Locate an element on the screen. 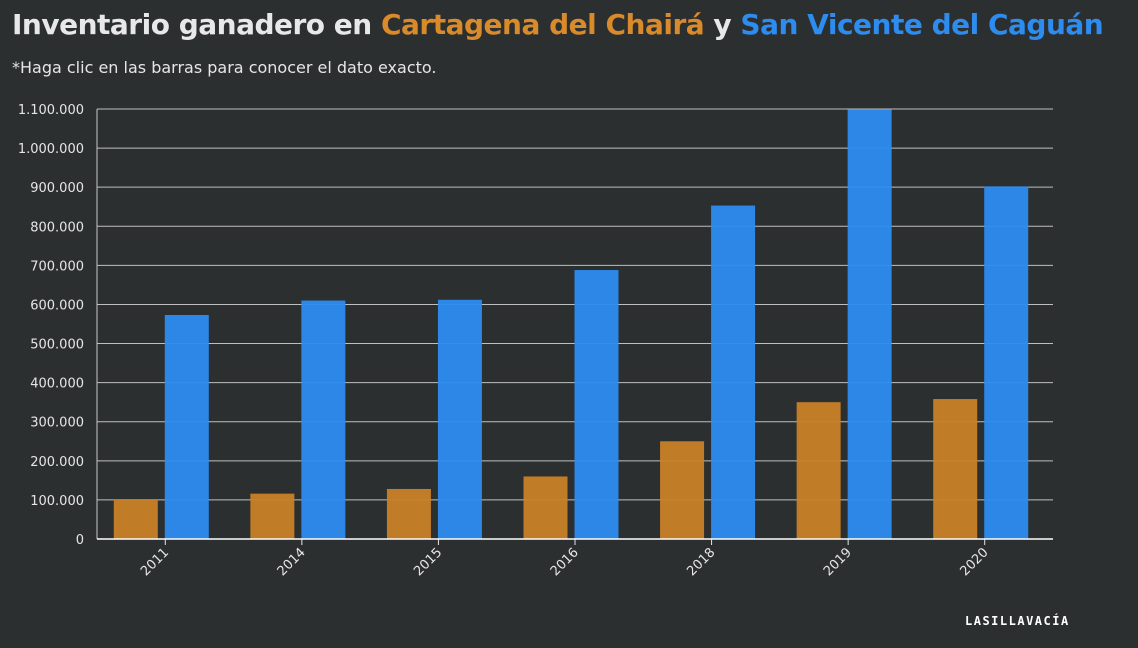 This screenshot has width=1138, height=648. bar-cartagena-2020 is located at coordinates (955, 469).